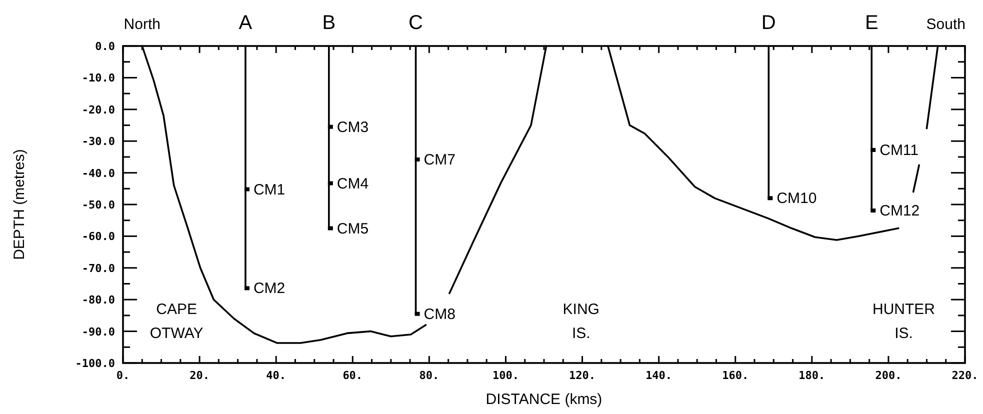 This screenshot has width=983, height=414. Describe the element at coordinates (98, 173) in the screenshot. I see `y-tick-label: -40.0` at that location.